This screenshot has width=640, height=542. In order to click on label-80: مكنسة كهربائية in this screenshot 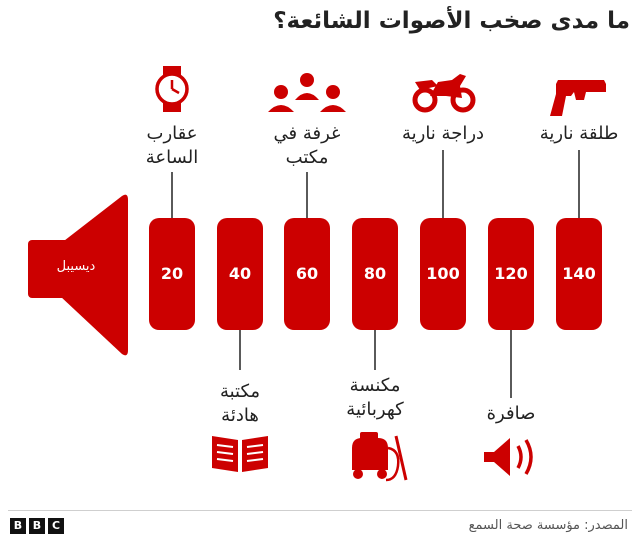, I will do `click(375, 398)`.